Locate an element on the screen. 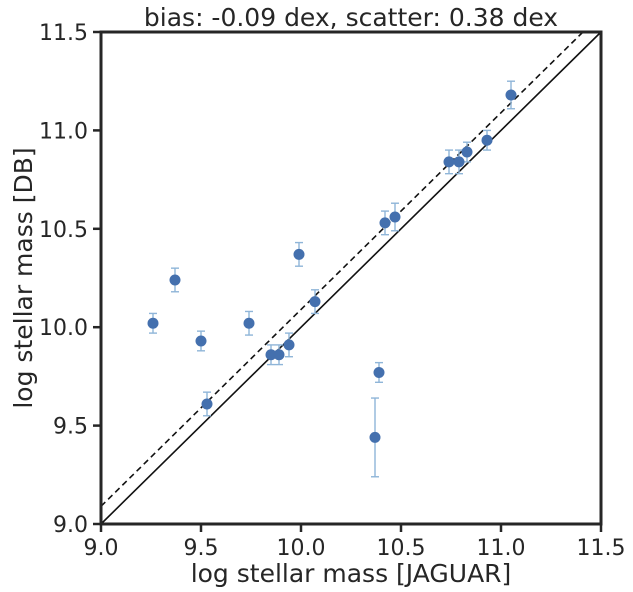 The image size is (633, 592). y-axis-title: log stellar mass [DB] is located at coordinates (23, 277).